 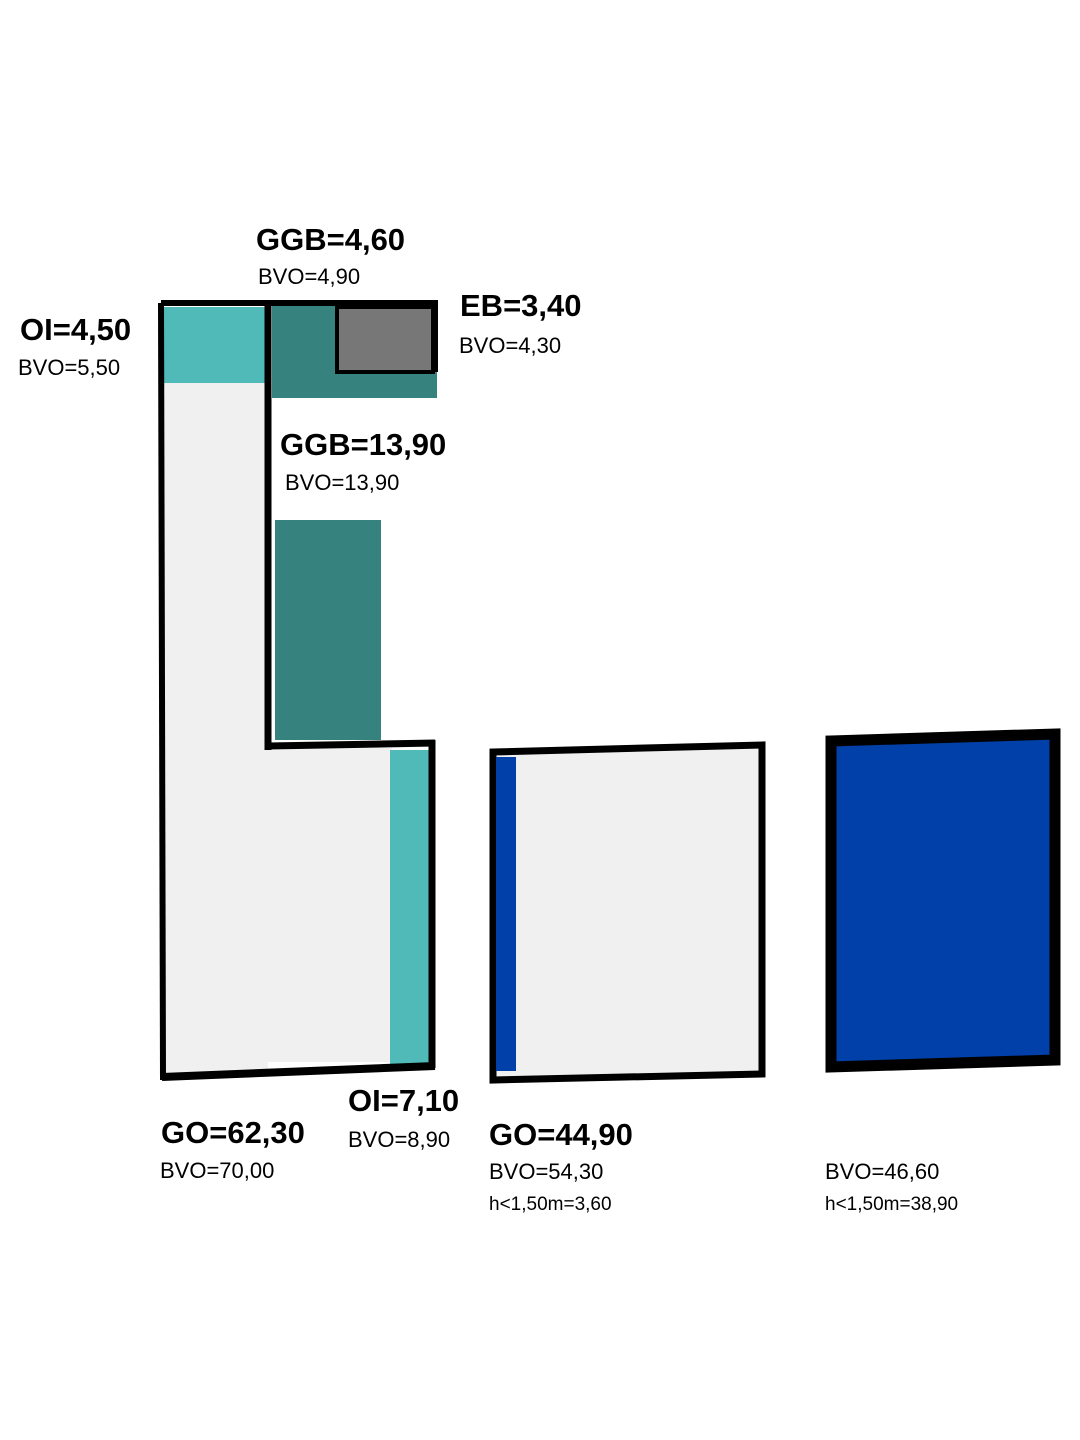 I want to click on note-label: h<1,50m=38,90, so click(x=891, y=1204).